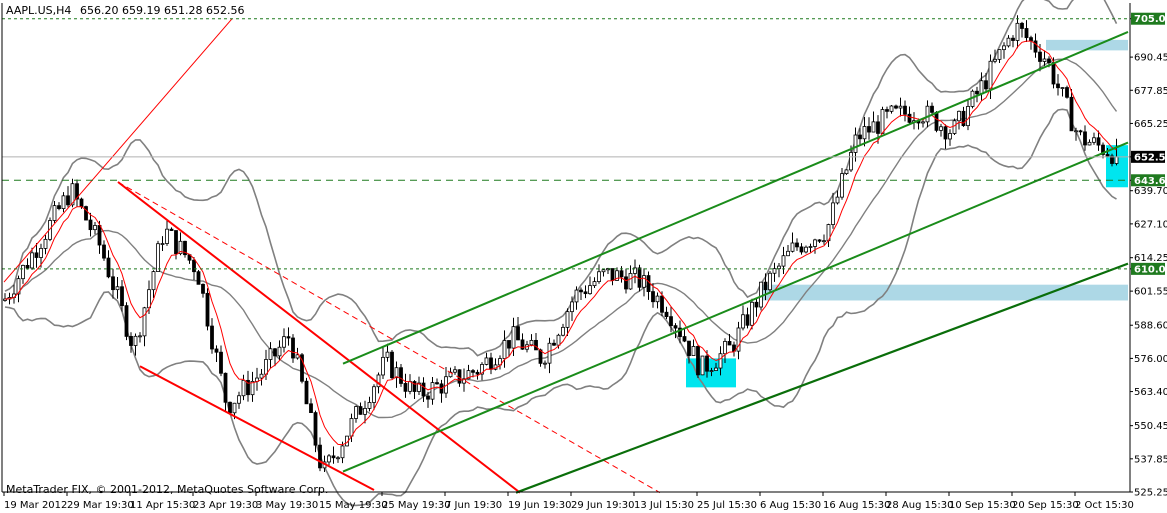 The width and height of the screenshot is (1167, 513). Describe the element at coordinates (353, 505) in the screenshot. I see `x-tick-label: 15 May 19:30` at that location.